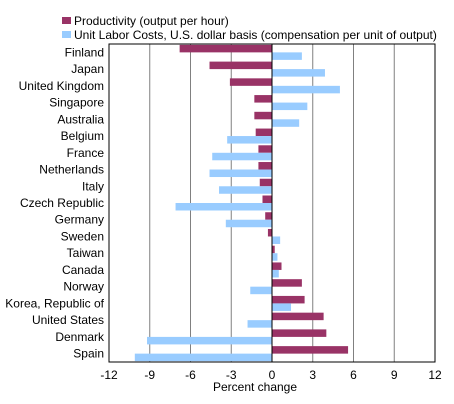 This screenshot has height=404, width=454. I want to click on unit-labor-costs-bar-korea-republic-of, so click(282, 307).